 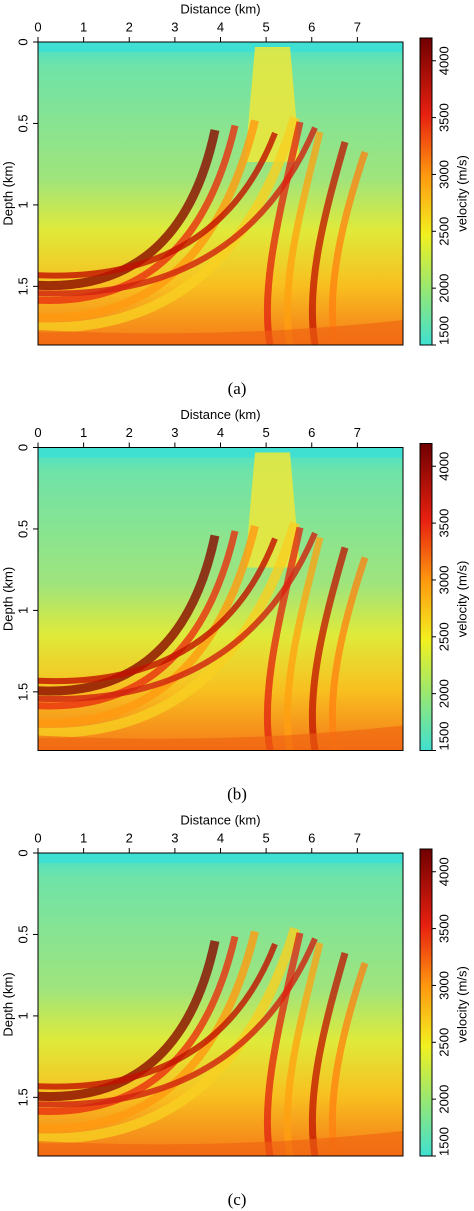 What do you see at coordinates (237, 1199) in the screenshot?
I see `caption: (c)` at bounding box center [237, 1199].